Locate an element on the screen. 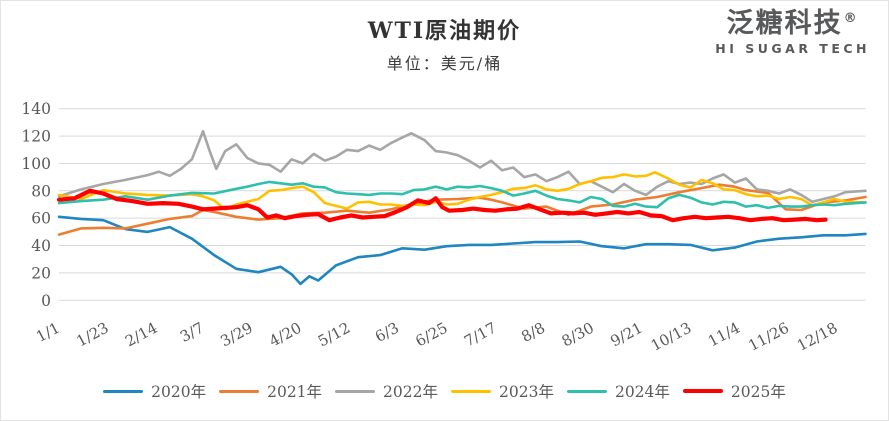 This screenshot has height=421, width=889. legend-label-2024年: 2024年 is located at coordinates (642, 392).